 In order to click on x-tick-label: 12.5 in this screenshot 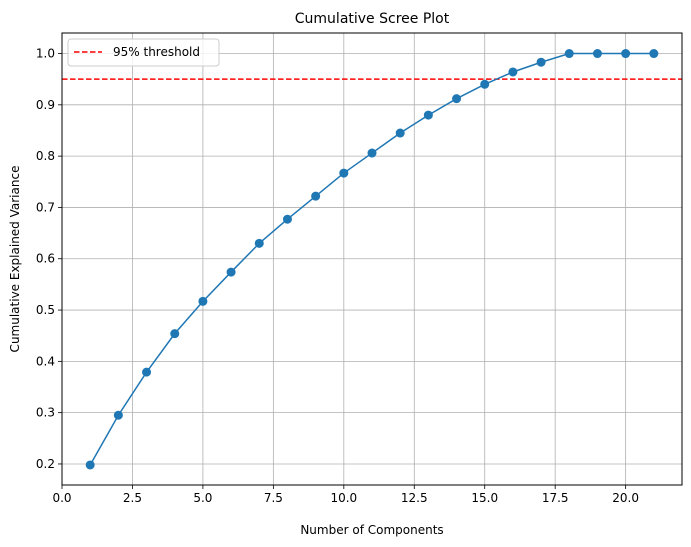, I will do `click(414, 498)`.